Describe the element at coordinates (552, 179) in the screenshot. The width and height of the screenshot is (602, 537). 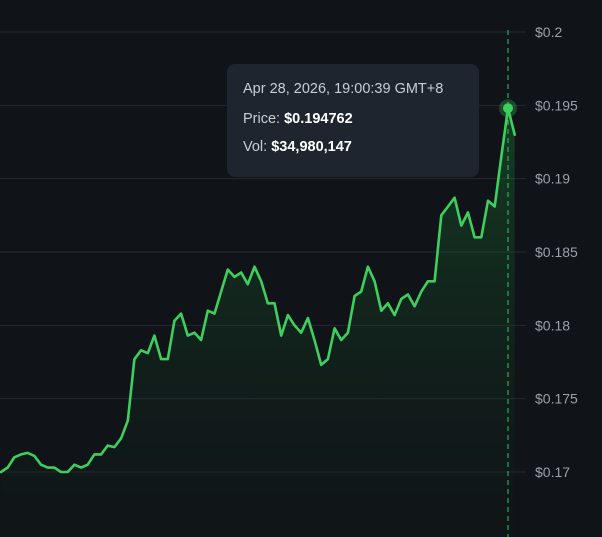
I see `y-tick-label: $0.19` at that location.